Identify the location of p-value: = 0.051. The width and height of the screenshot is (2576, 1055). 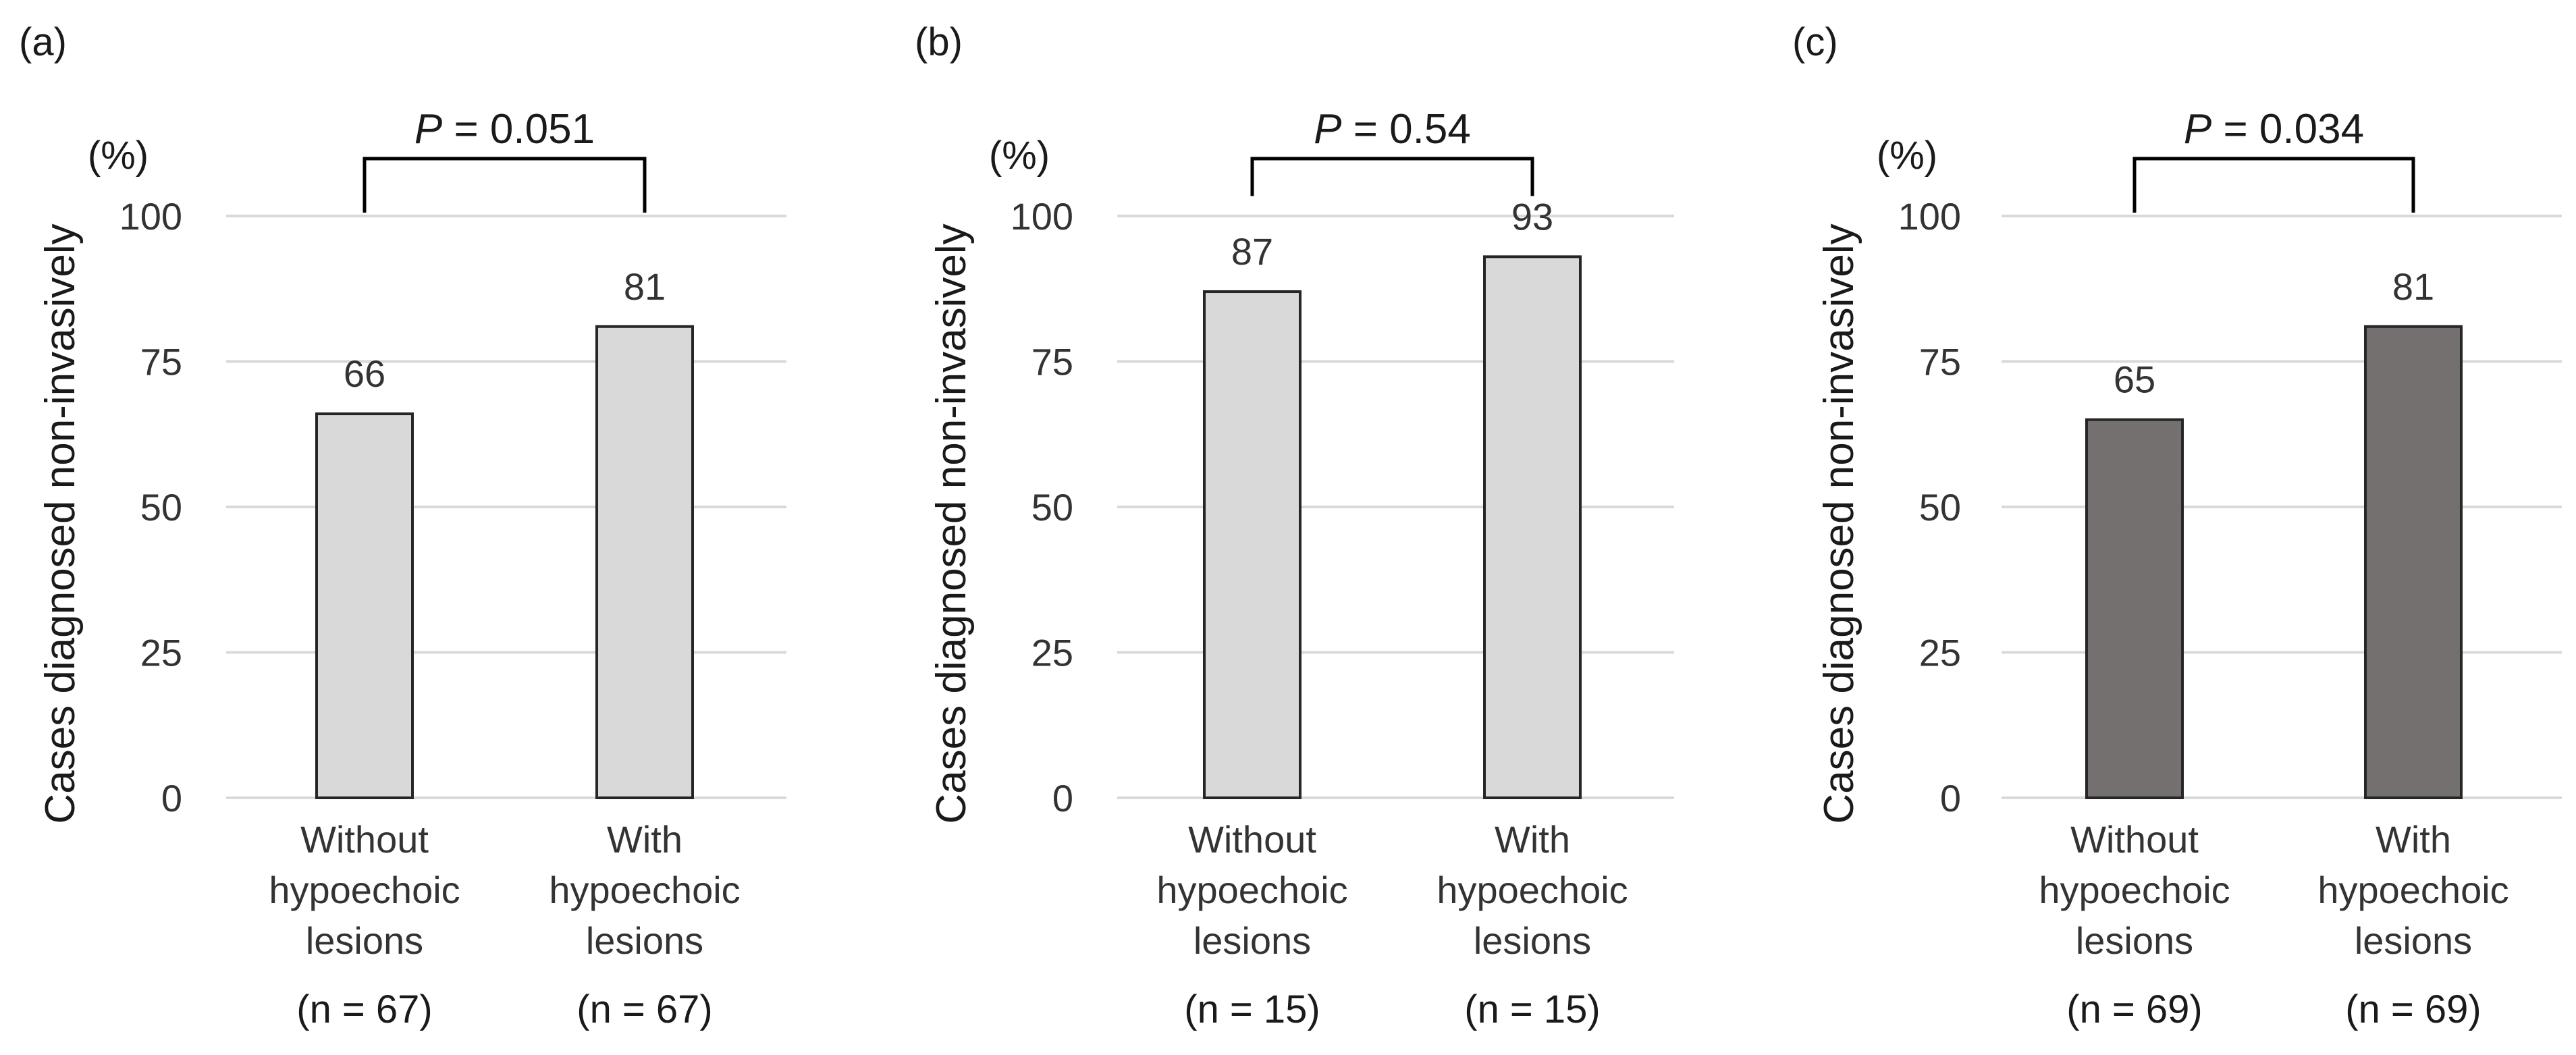
(518, 129).